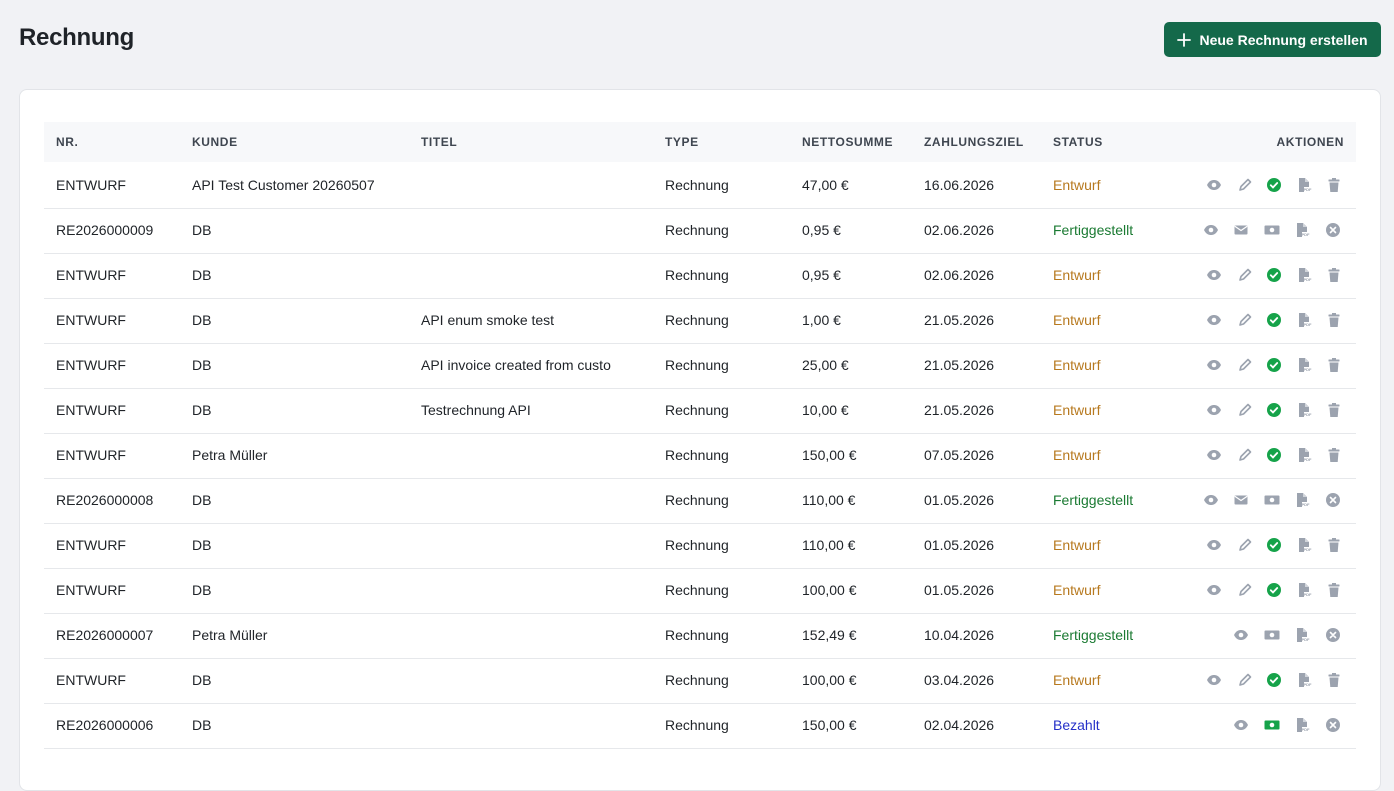 This screenshot has width=1394, height=791. What do you see at coordinates (283, 185) in the screenshot?
I see `table-cell: API Test Customer 20260507` at bounding box center [283, 185].